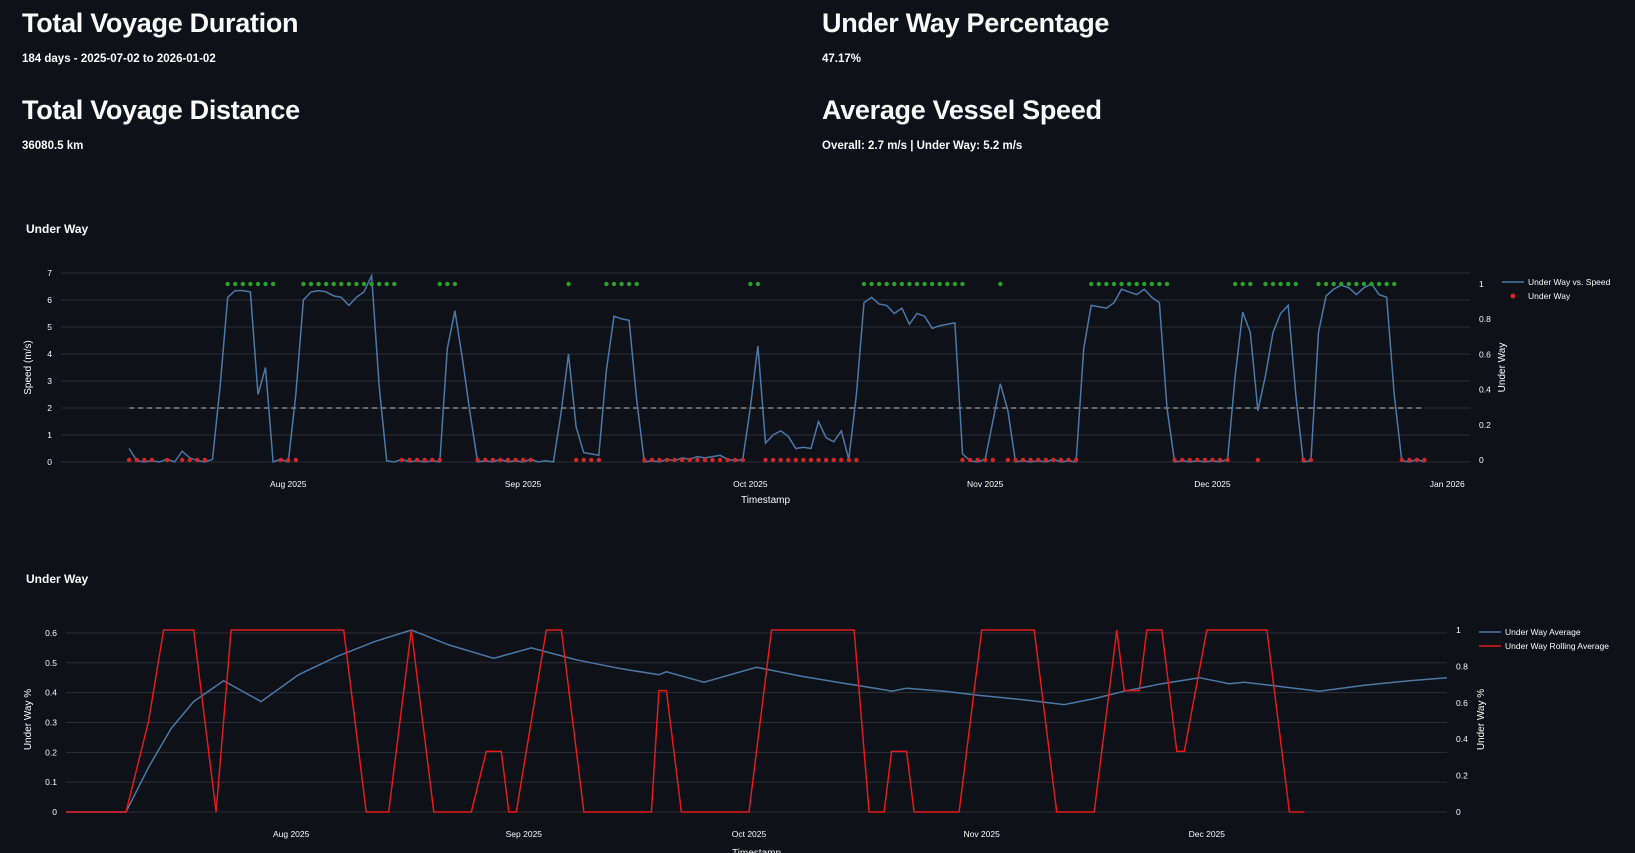  I want to click on legend-label-under-way: Under Way, so click(1549, 296).